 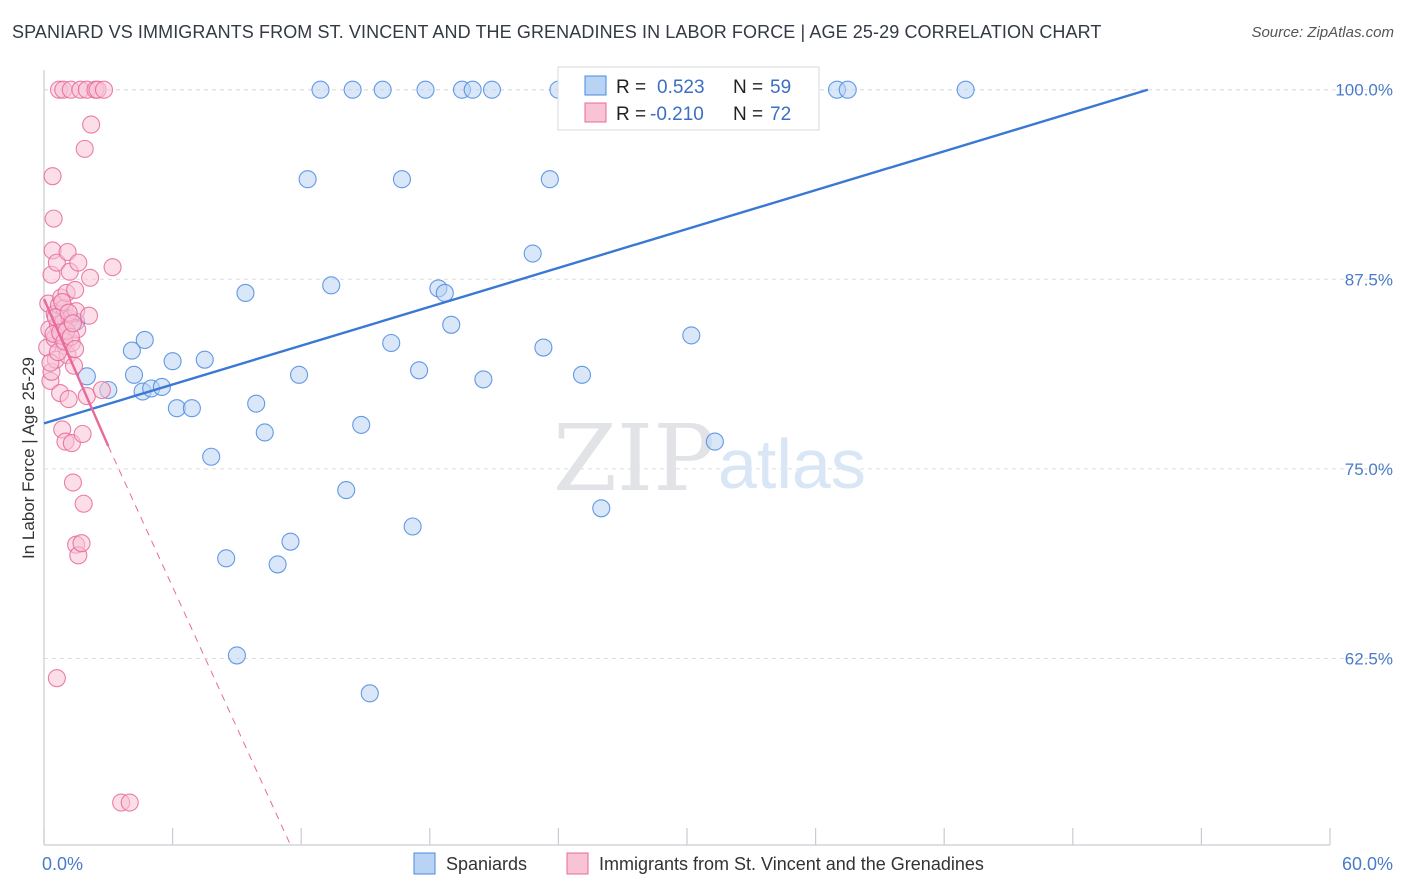 What do you see at coordinates (1367, 864) in the screenshot?
I see `x-tick-label-max: 60.0%` at bounding box center [1367, 864].